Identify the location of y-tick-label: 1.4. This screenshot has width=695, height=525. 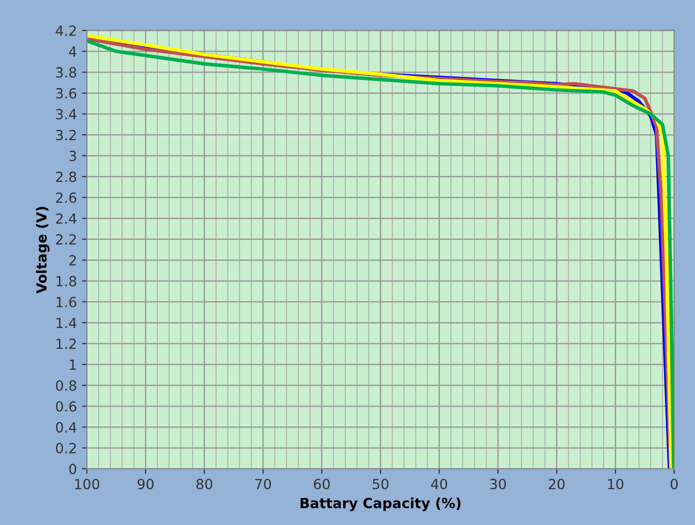
(66, 323).